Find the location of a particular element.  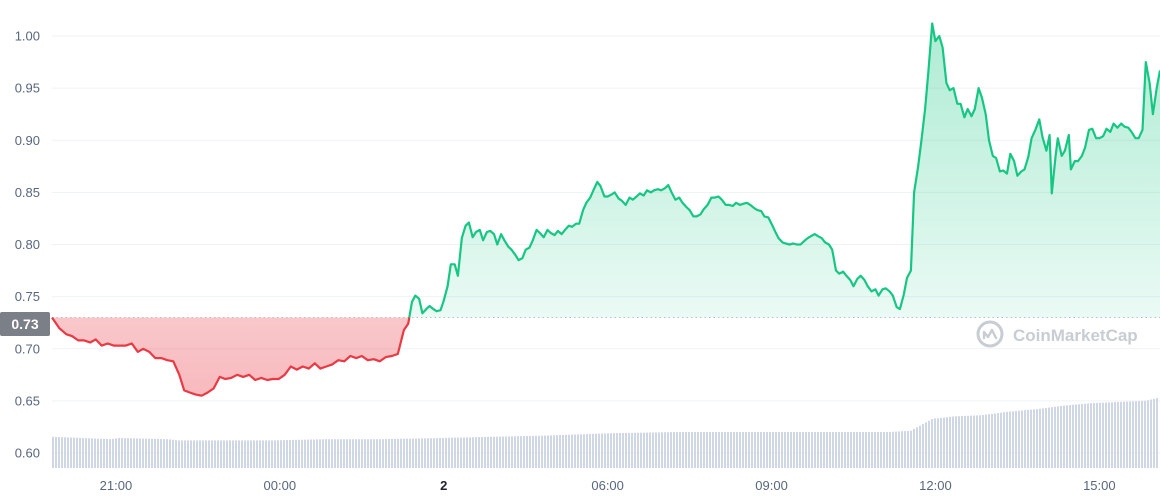

x-tick-label: 06:00 is located at coordinates (607, 485).